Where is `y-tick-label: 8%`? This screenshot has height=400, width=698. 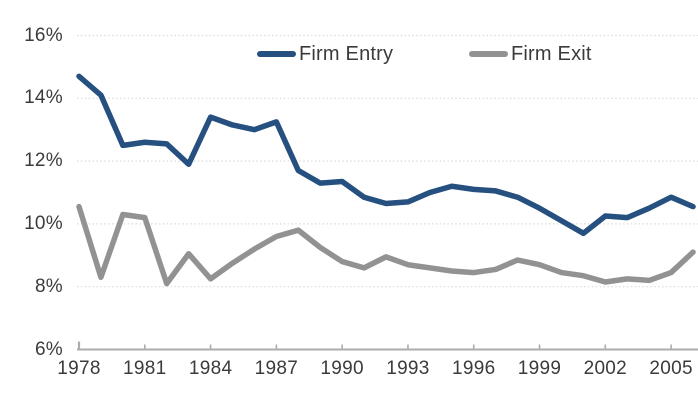
y-tick-label: 8% is located at coordinates (48, 286).